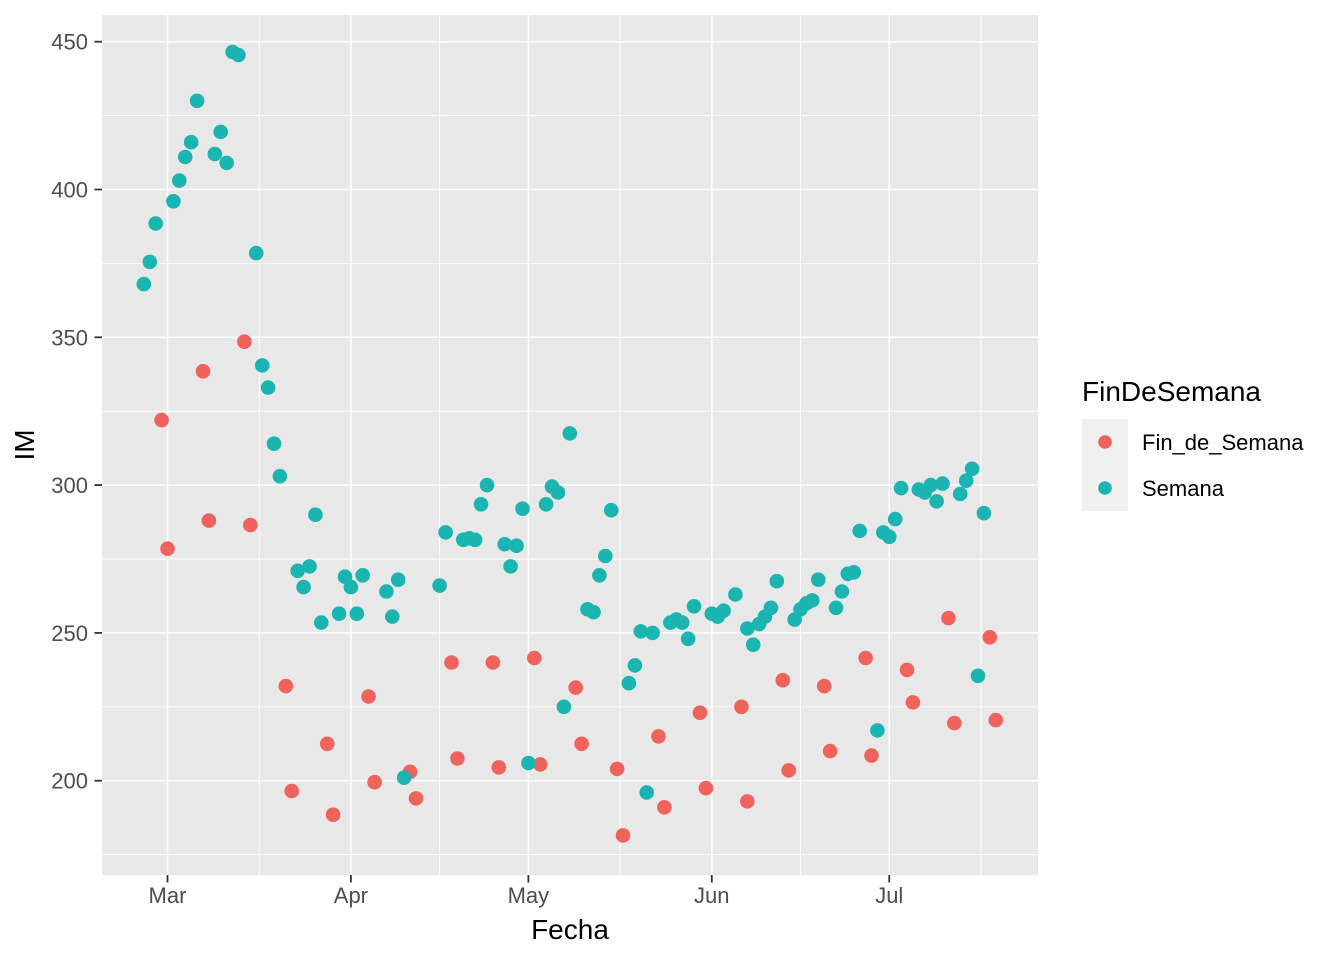 The width and height of the screenshot is (1344, 960). What do you see at coordinates (69, 337) in the screenshot?
I see `y-tick-label: 350` at bounding box center [69, 337].